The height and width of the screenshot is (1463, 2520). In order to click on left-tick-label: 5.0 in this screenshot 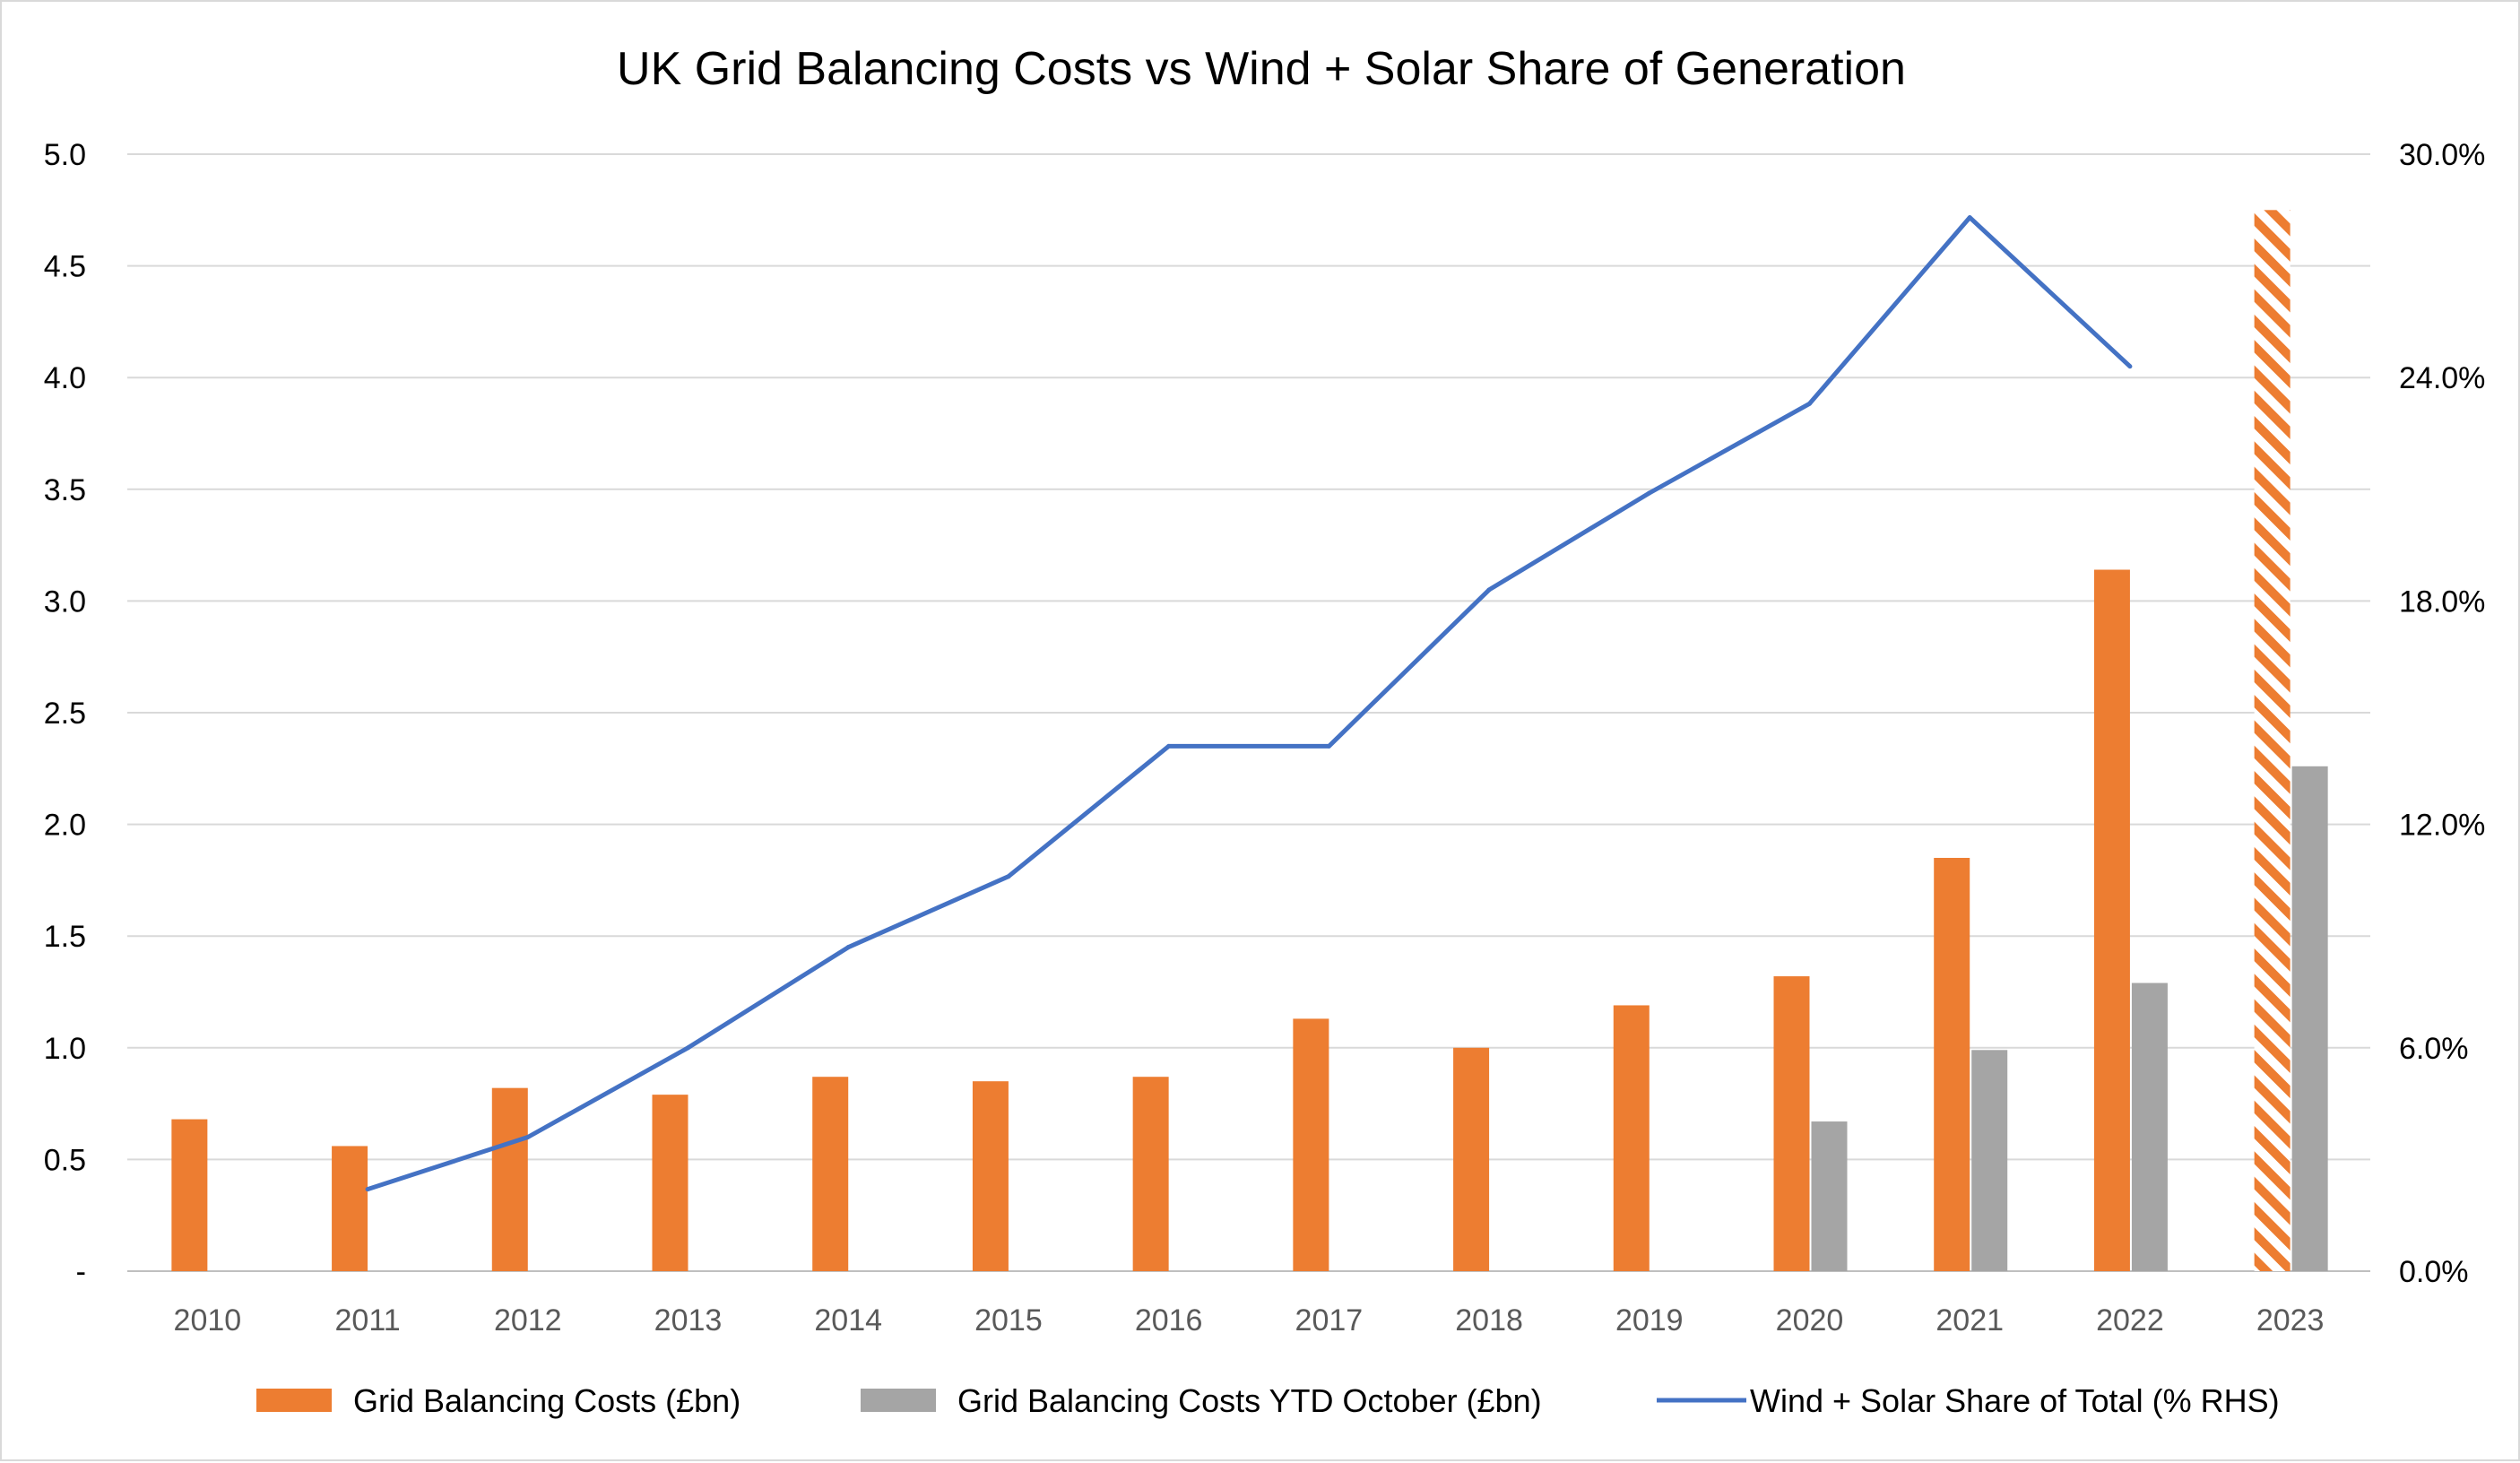, I will do `click(65, 155)`.